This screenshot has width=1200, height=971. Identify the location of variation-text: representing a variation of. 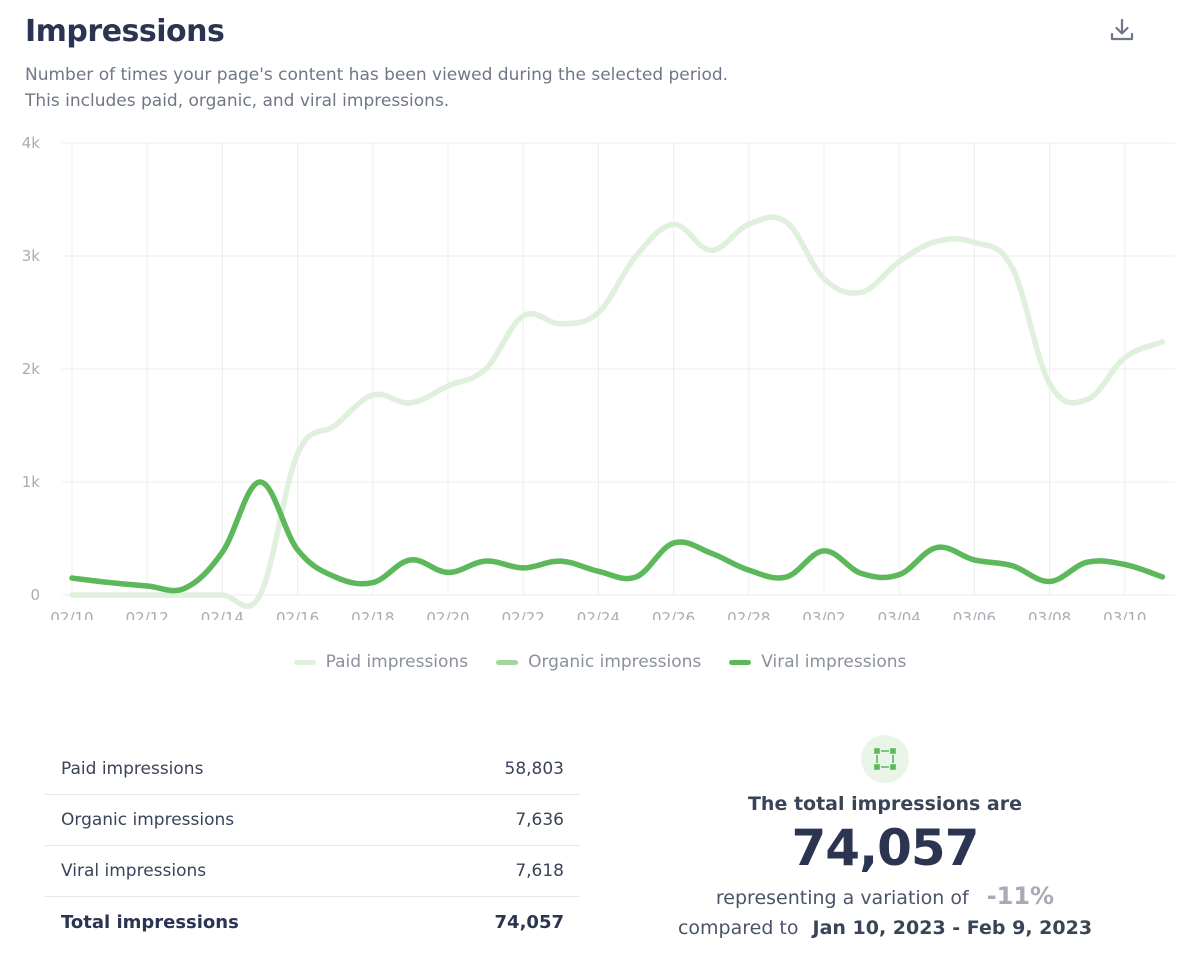
(842, 898).